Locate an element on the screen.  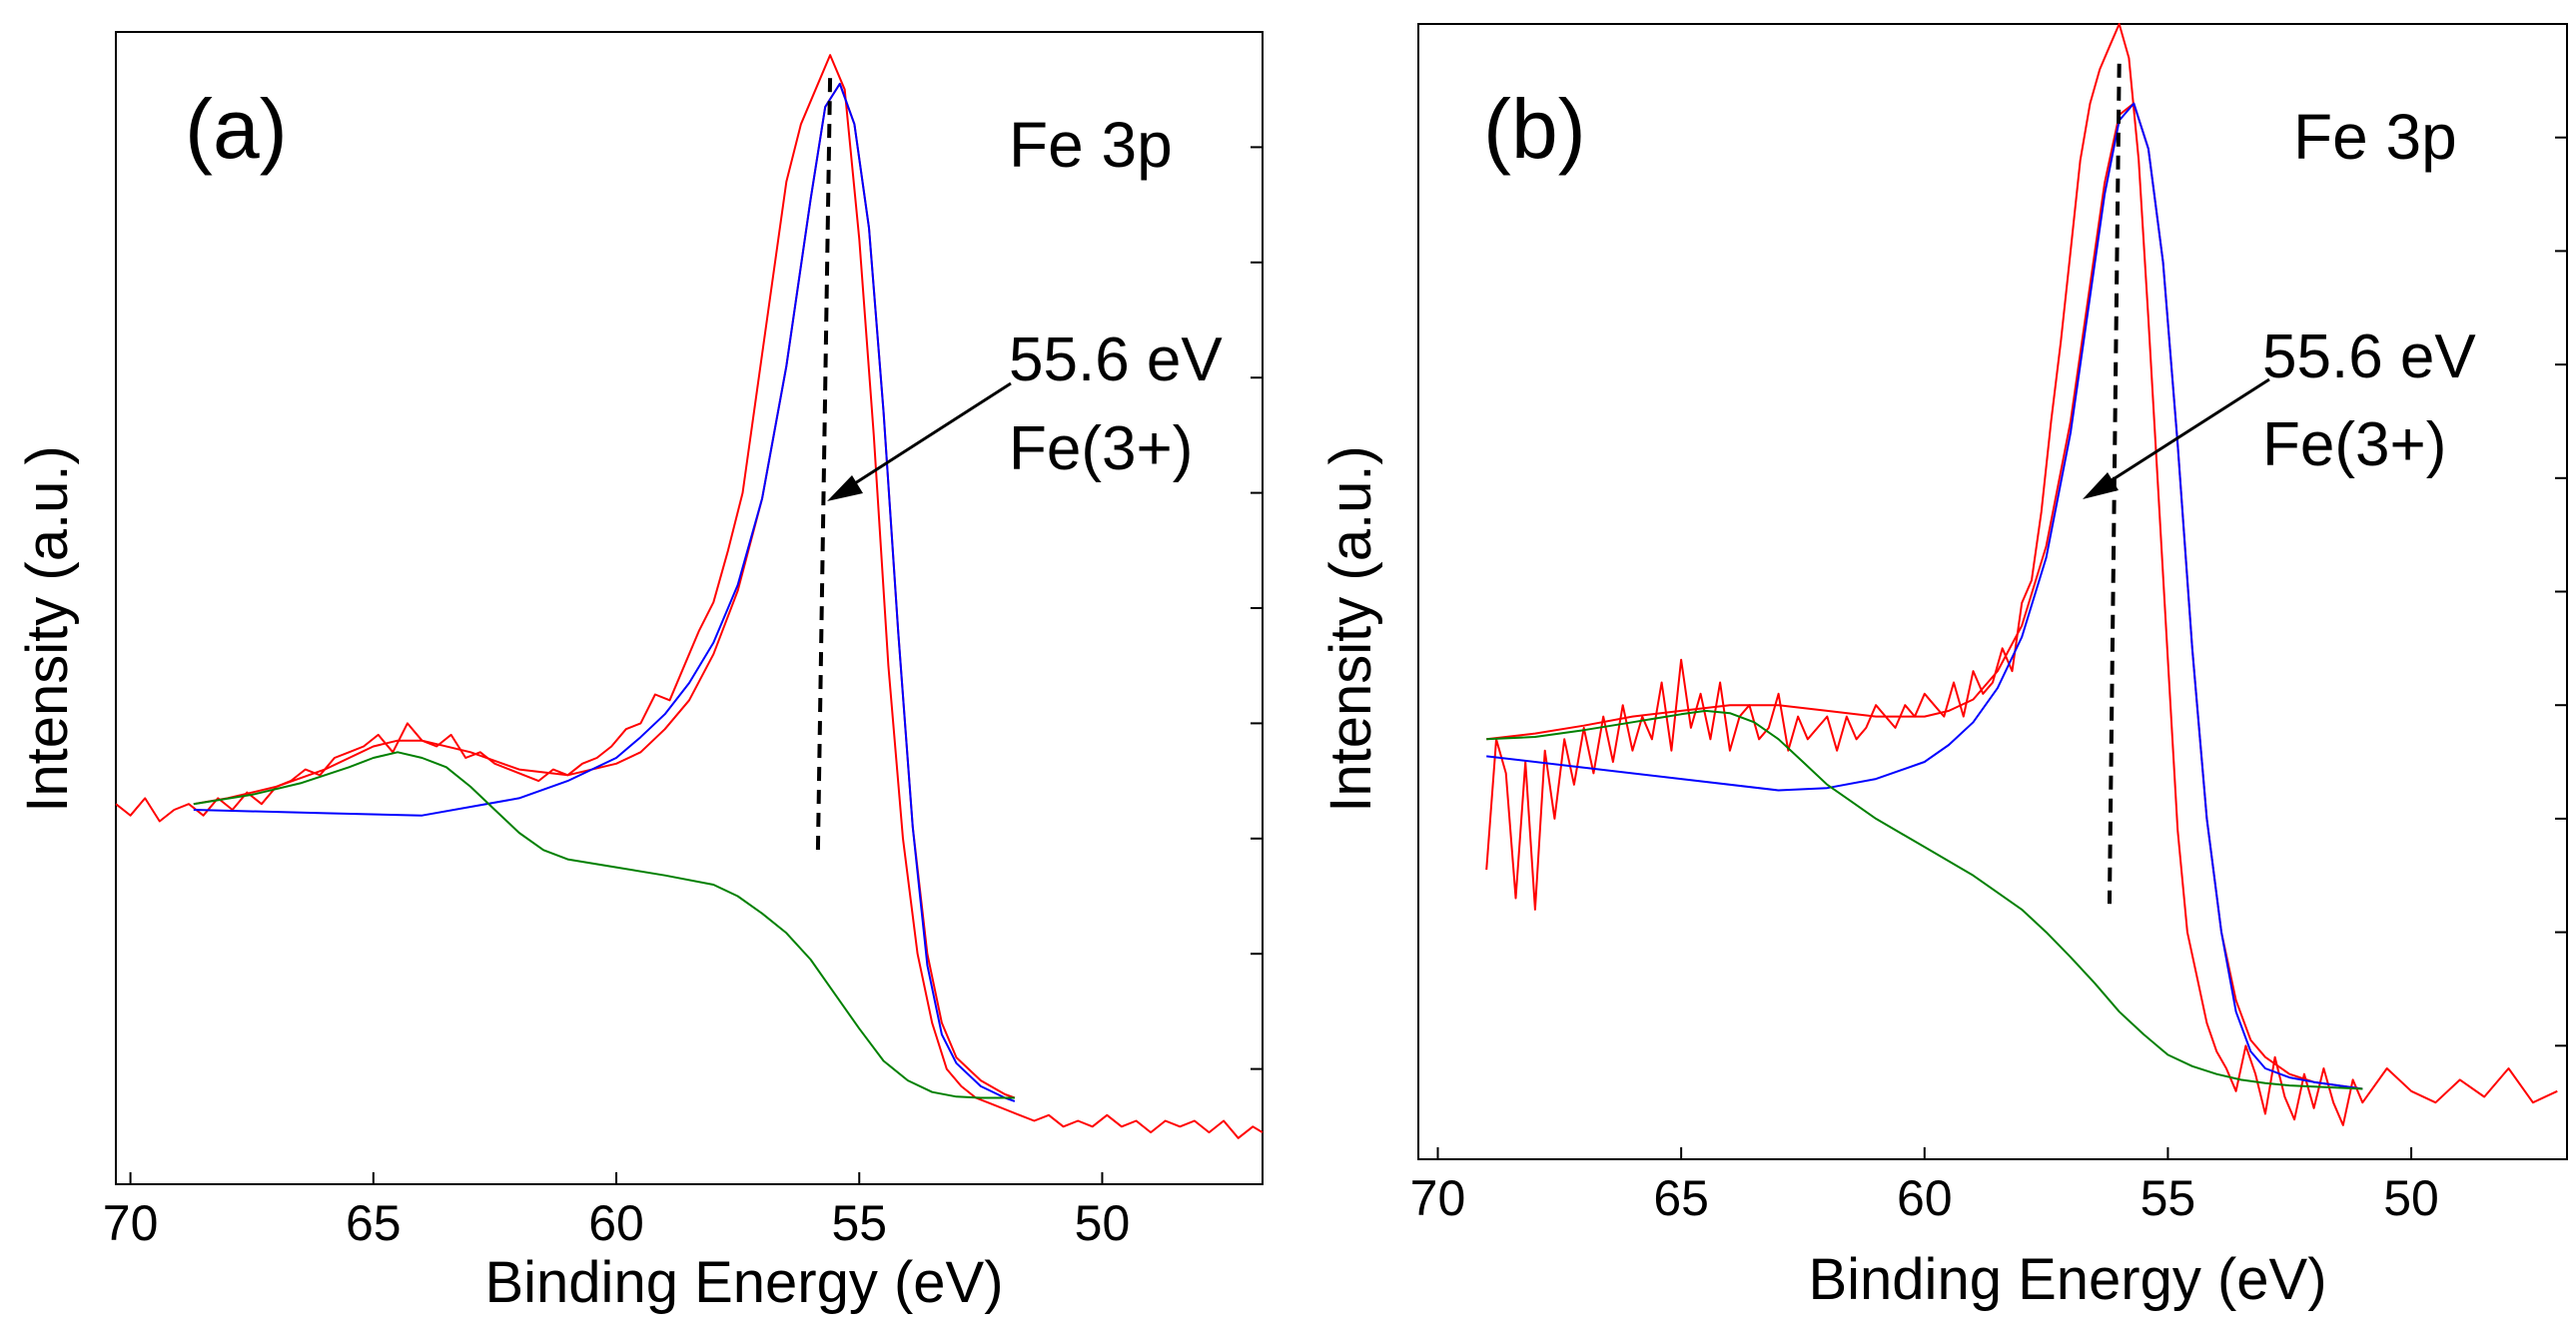
panel-b-annotation-line-1: 55.6 eV is located at coordinates (2369, 357).